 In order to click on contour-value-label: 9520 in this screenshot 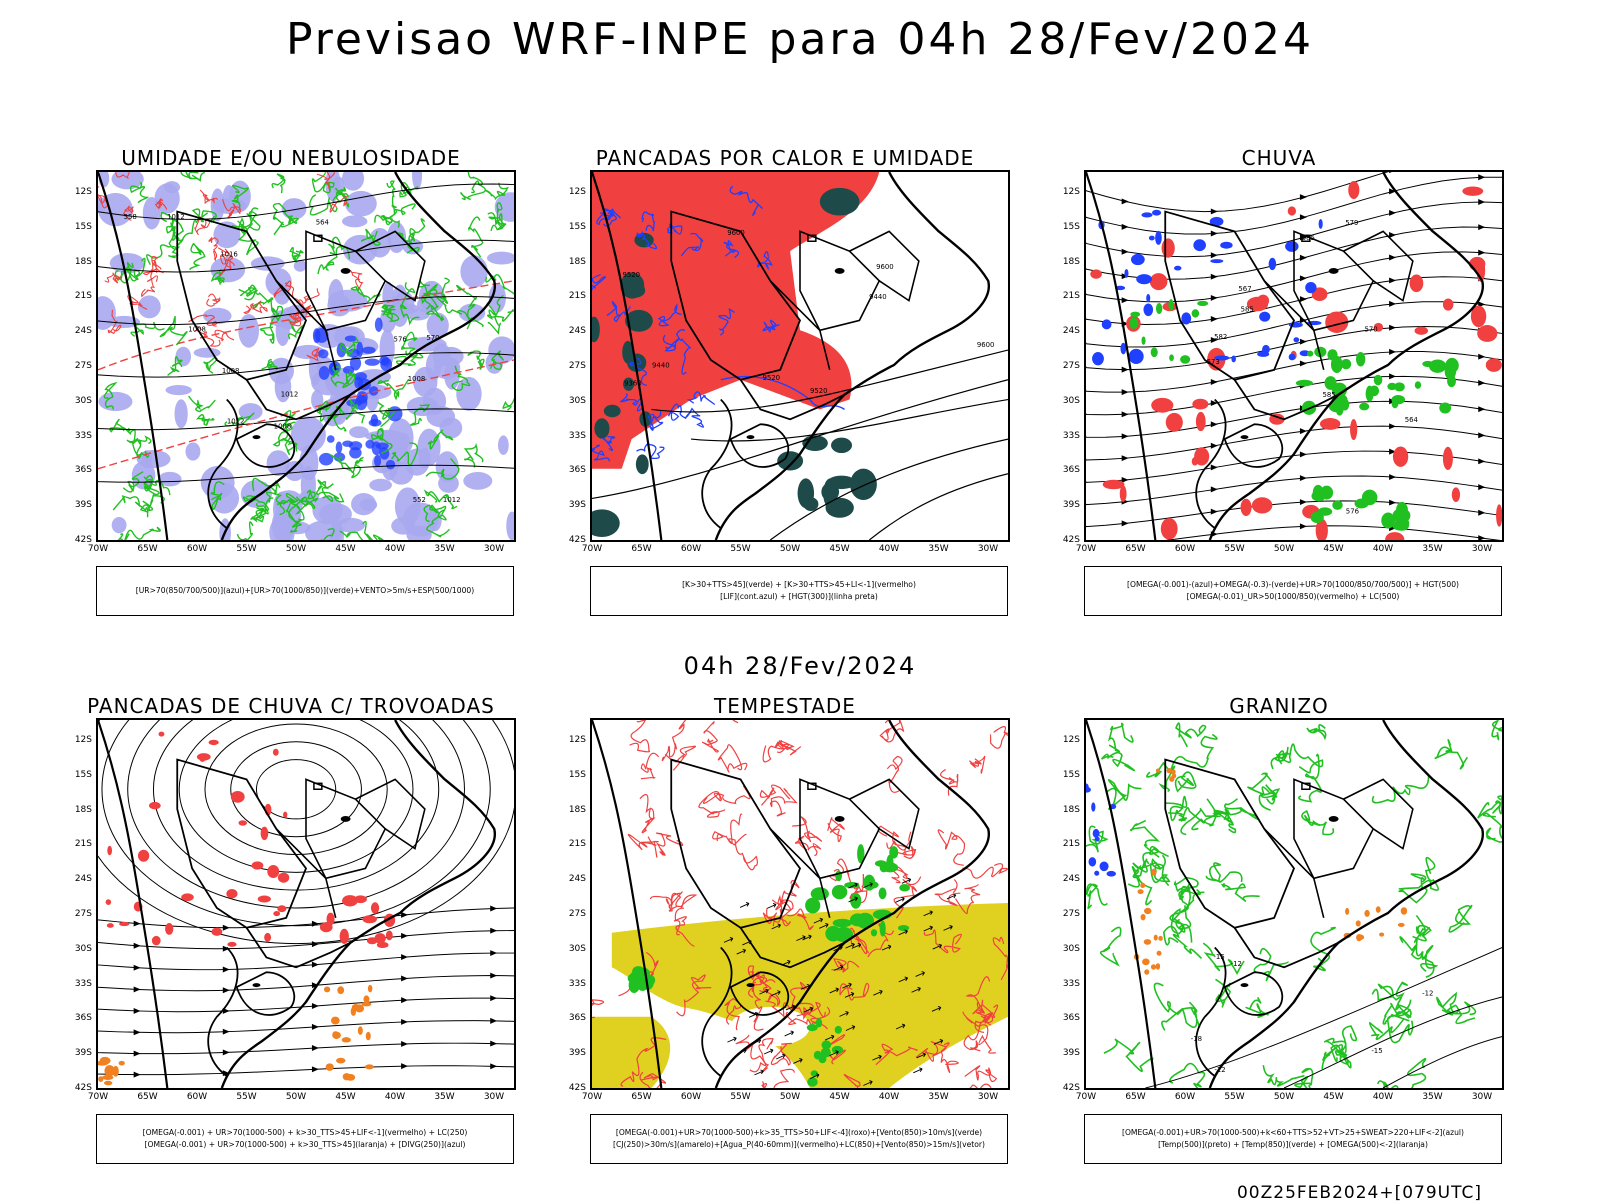, I will do `click(771, 378)`.